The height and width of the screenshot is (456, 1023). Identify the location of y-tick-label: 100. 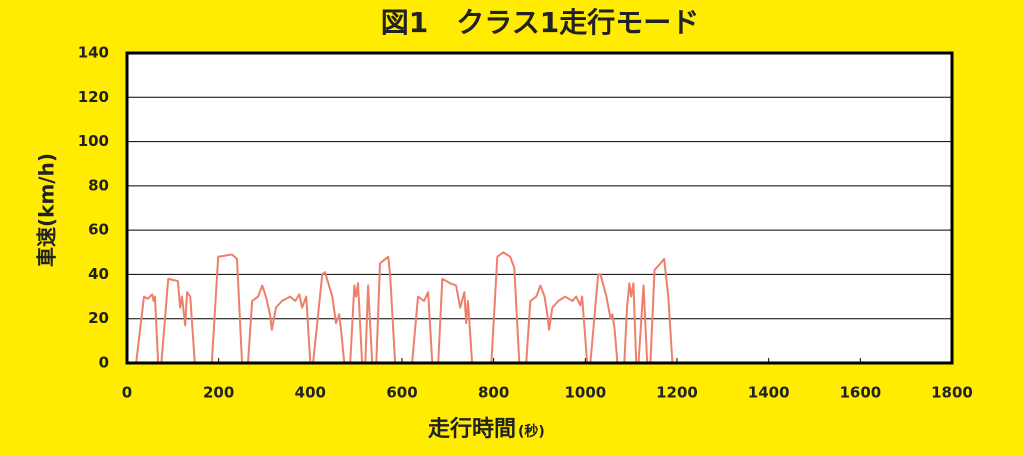
(93, 141).